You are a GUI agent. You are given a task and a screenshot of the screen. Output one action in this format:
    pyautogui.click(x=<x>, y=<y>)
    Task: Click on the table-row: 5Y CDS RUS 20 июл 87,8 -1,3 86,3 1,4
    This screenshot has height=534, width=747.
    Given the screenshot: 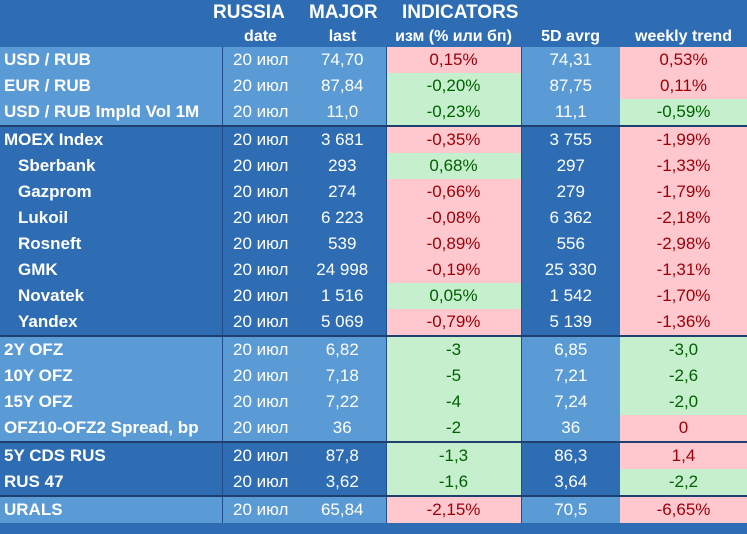 What is the action you would take?
    pyautogui.click(x=373, y=455)
    